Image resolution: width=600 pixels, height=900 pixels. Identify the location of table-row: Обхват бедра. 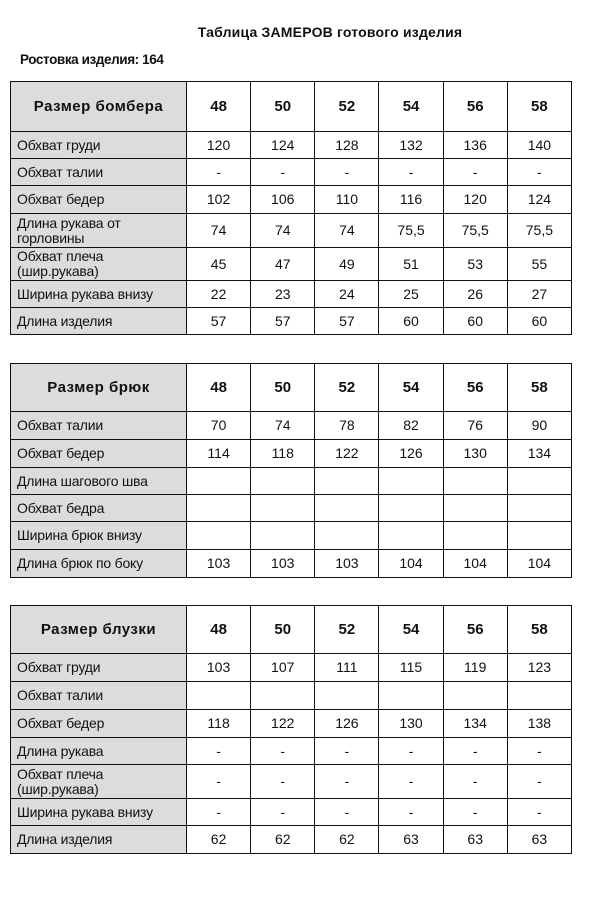
(291, 508).